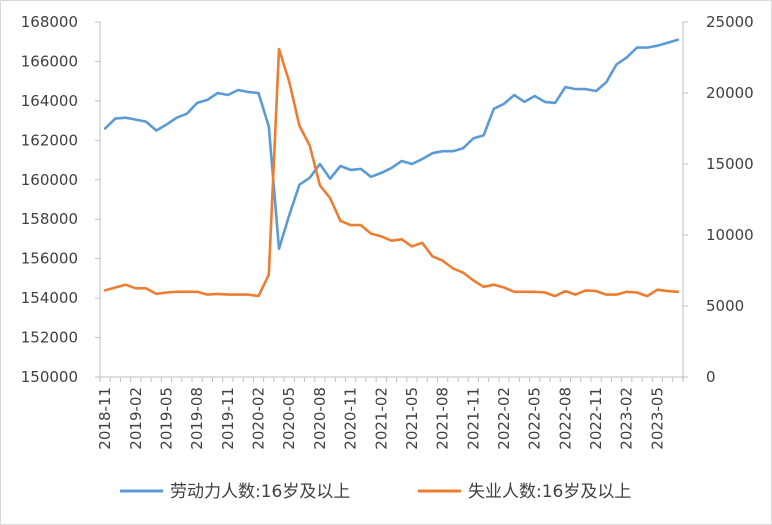 This screenshot has height=525, width=772. I want to click on left-y-tick-label: 162000, so click(49, 140).